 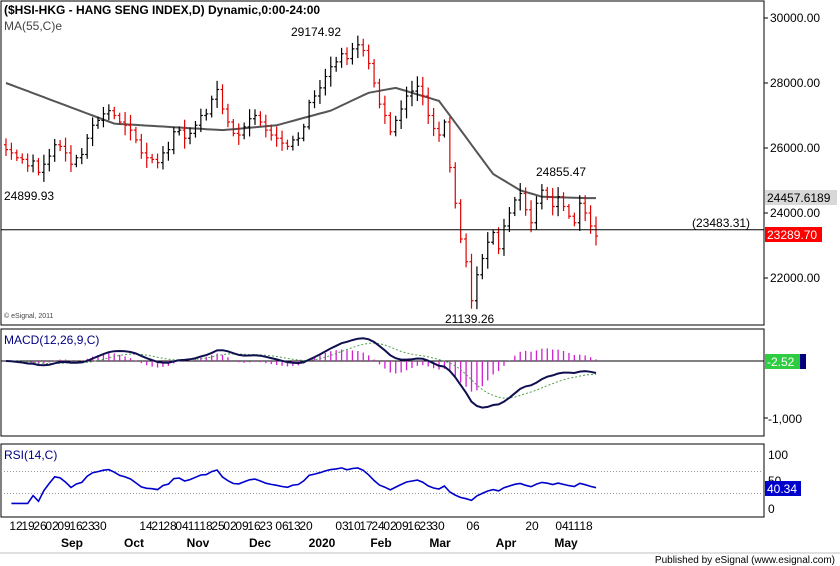 What do you see at coordinates (574, 526) in the screenshot?
I see `x-day-label: 11` at bounding box center [574, 526].